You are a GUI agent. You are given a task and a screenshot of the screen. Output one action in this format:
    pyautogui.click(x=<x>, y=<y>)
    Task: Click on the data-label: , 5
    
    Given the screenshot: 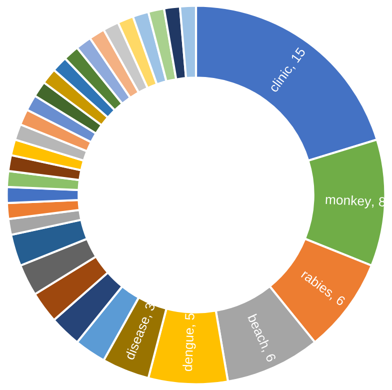 What is the action you would take?
    pyautogui.click(x=190, y=320)
    